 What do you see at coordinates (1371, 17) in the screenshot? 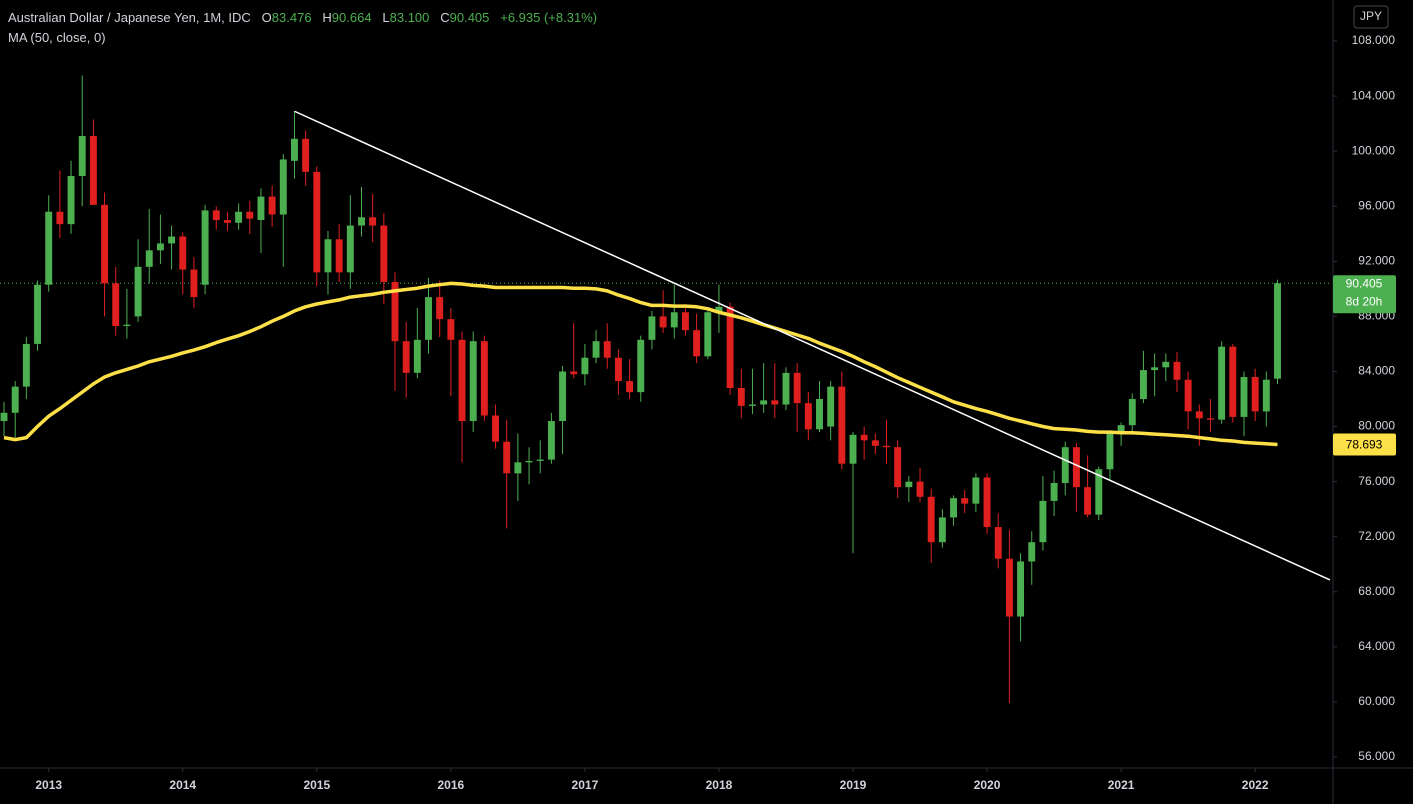
I see `currency-box` at bounding box center [1371, 17].